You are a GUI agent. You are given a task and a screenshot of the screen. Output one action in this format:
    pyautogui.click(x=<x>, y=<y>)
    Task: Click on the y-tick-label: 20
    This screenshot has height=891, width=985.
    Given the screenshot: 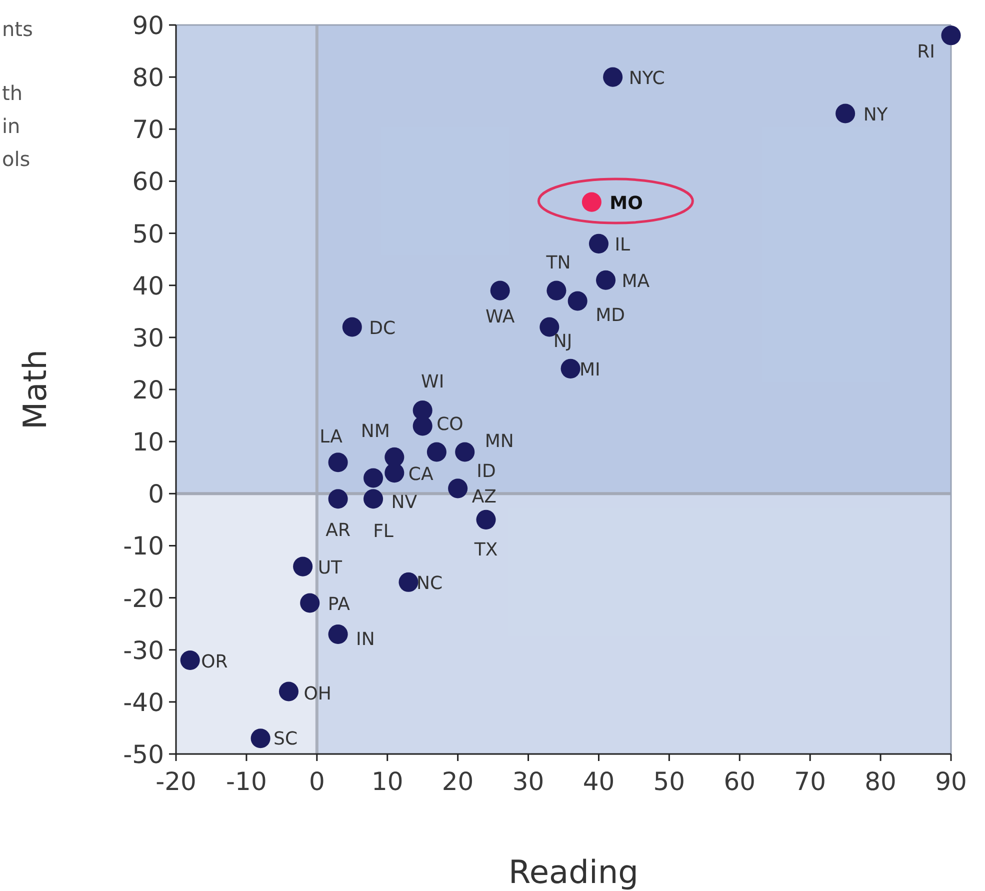 What is the action you would take?
    pyautogui.click(x=148, y=390)
    